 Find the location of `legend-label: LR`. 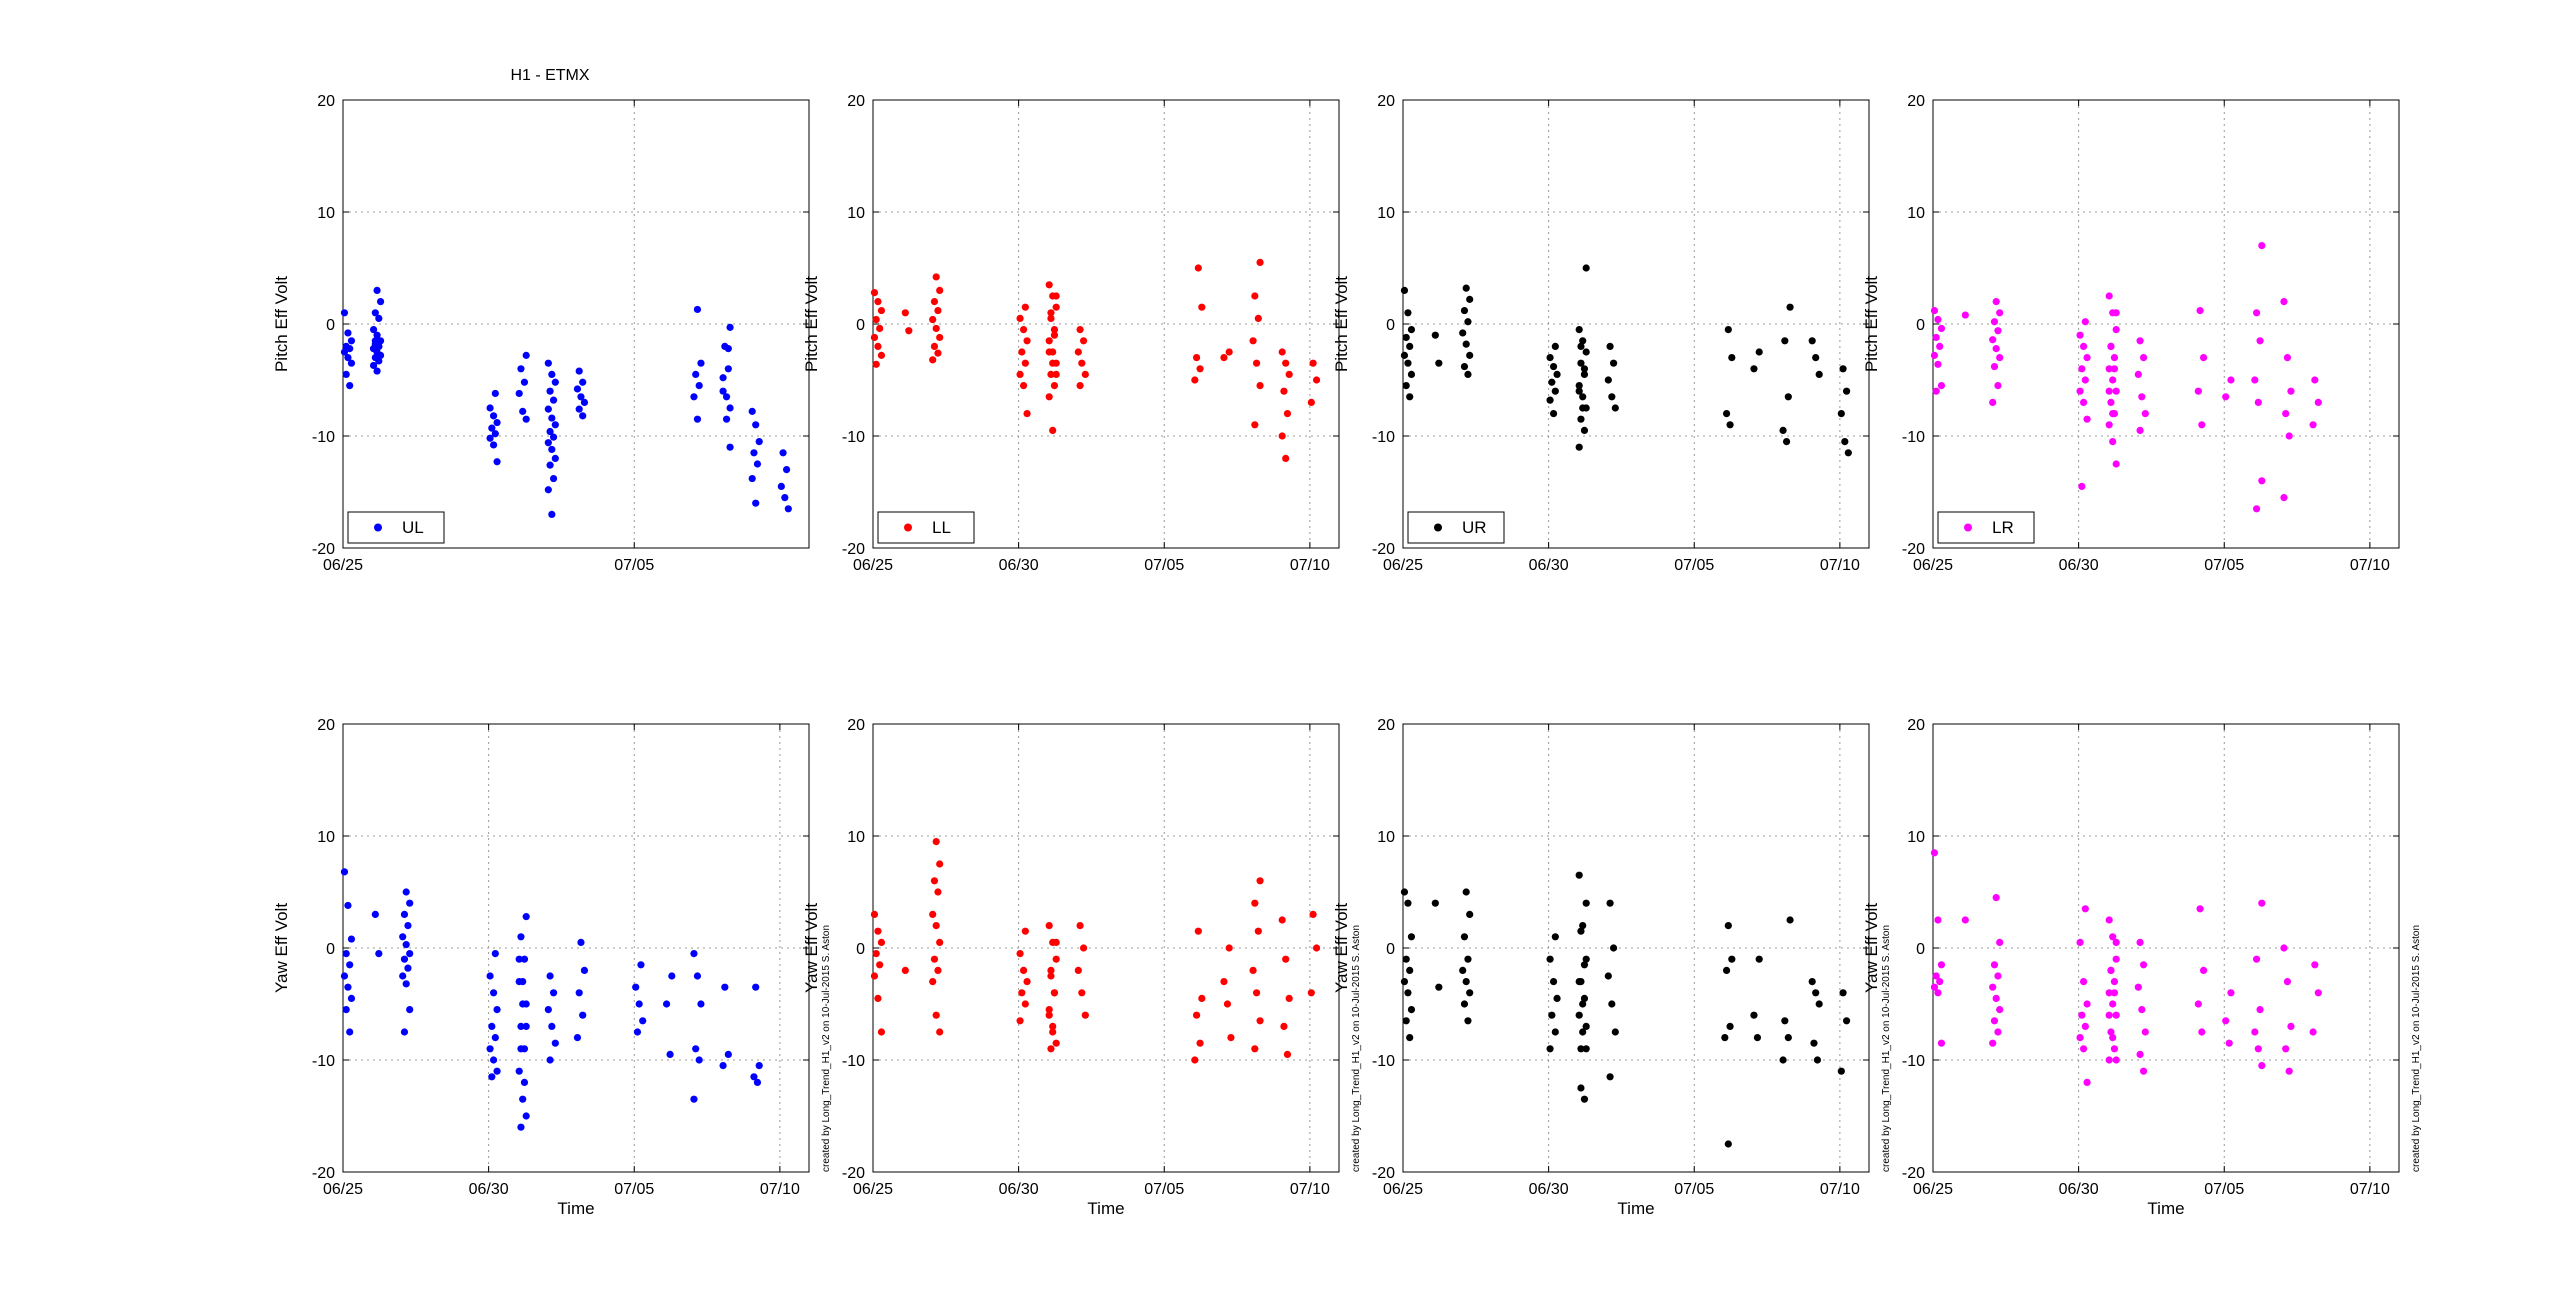

legend-label: LR is located at coordinates (2003, 527).